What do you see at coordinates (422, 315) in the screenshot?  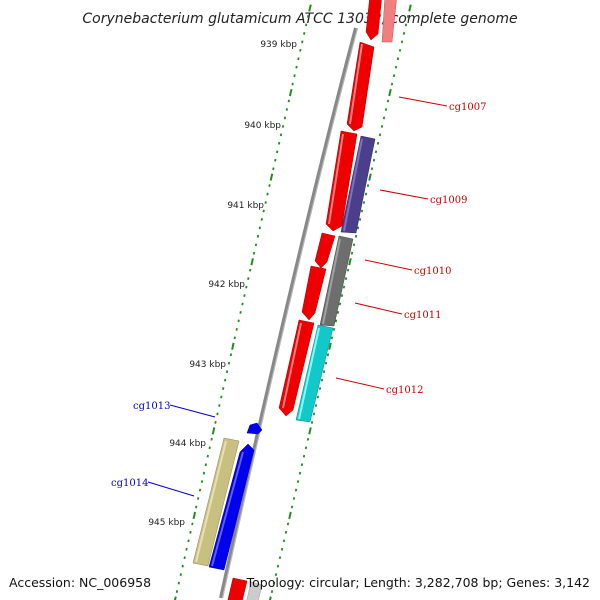 I see `gene-label-cg1011: cg1011` at bounding box center [422, 315].